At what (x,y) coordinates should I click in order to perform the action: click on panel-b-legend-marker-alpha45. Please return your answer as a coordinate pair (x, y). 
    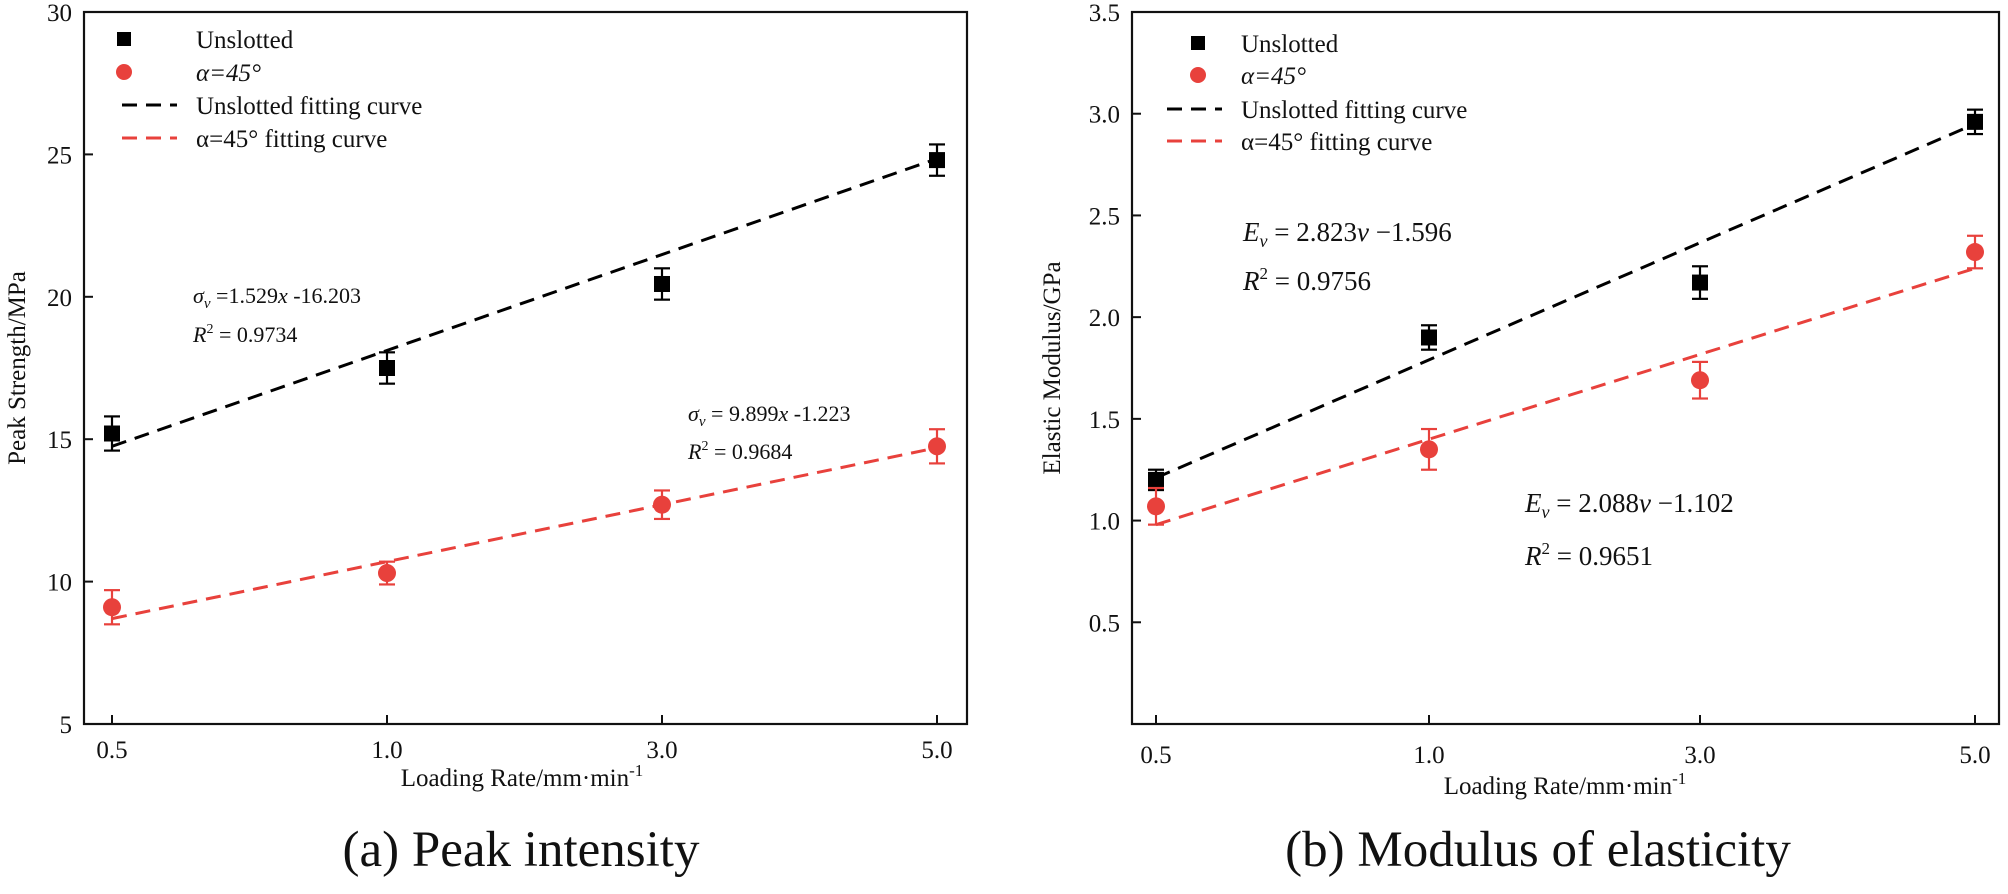
    Looking at the image, I should click on (1198, 75).